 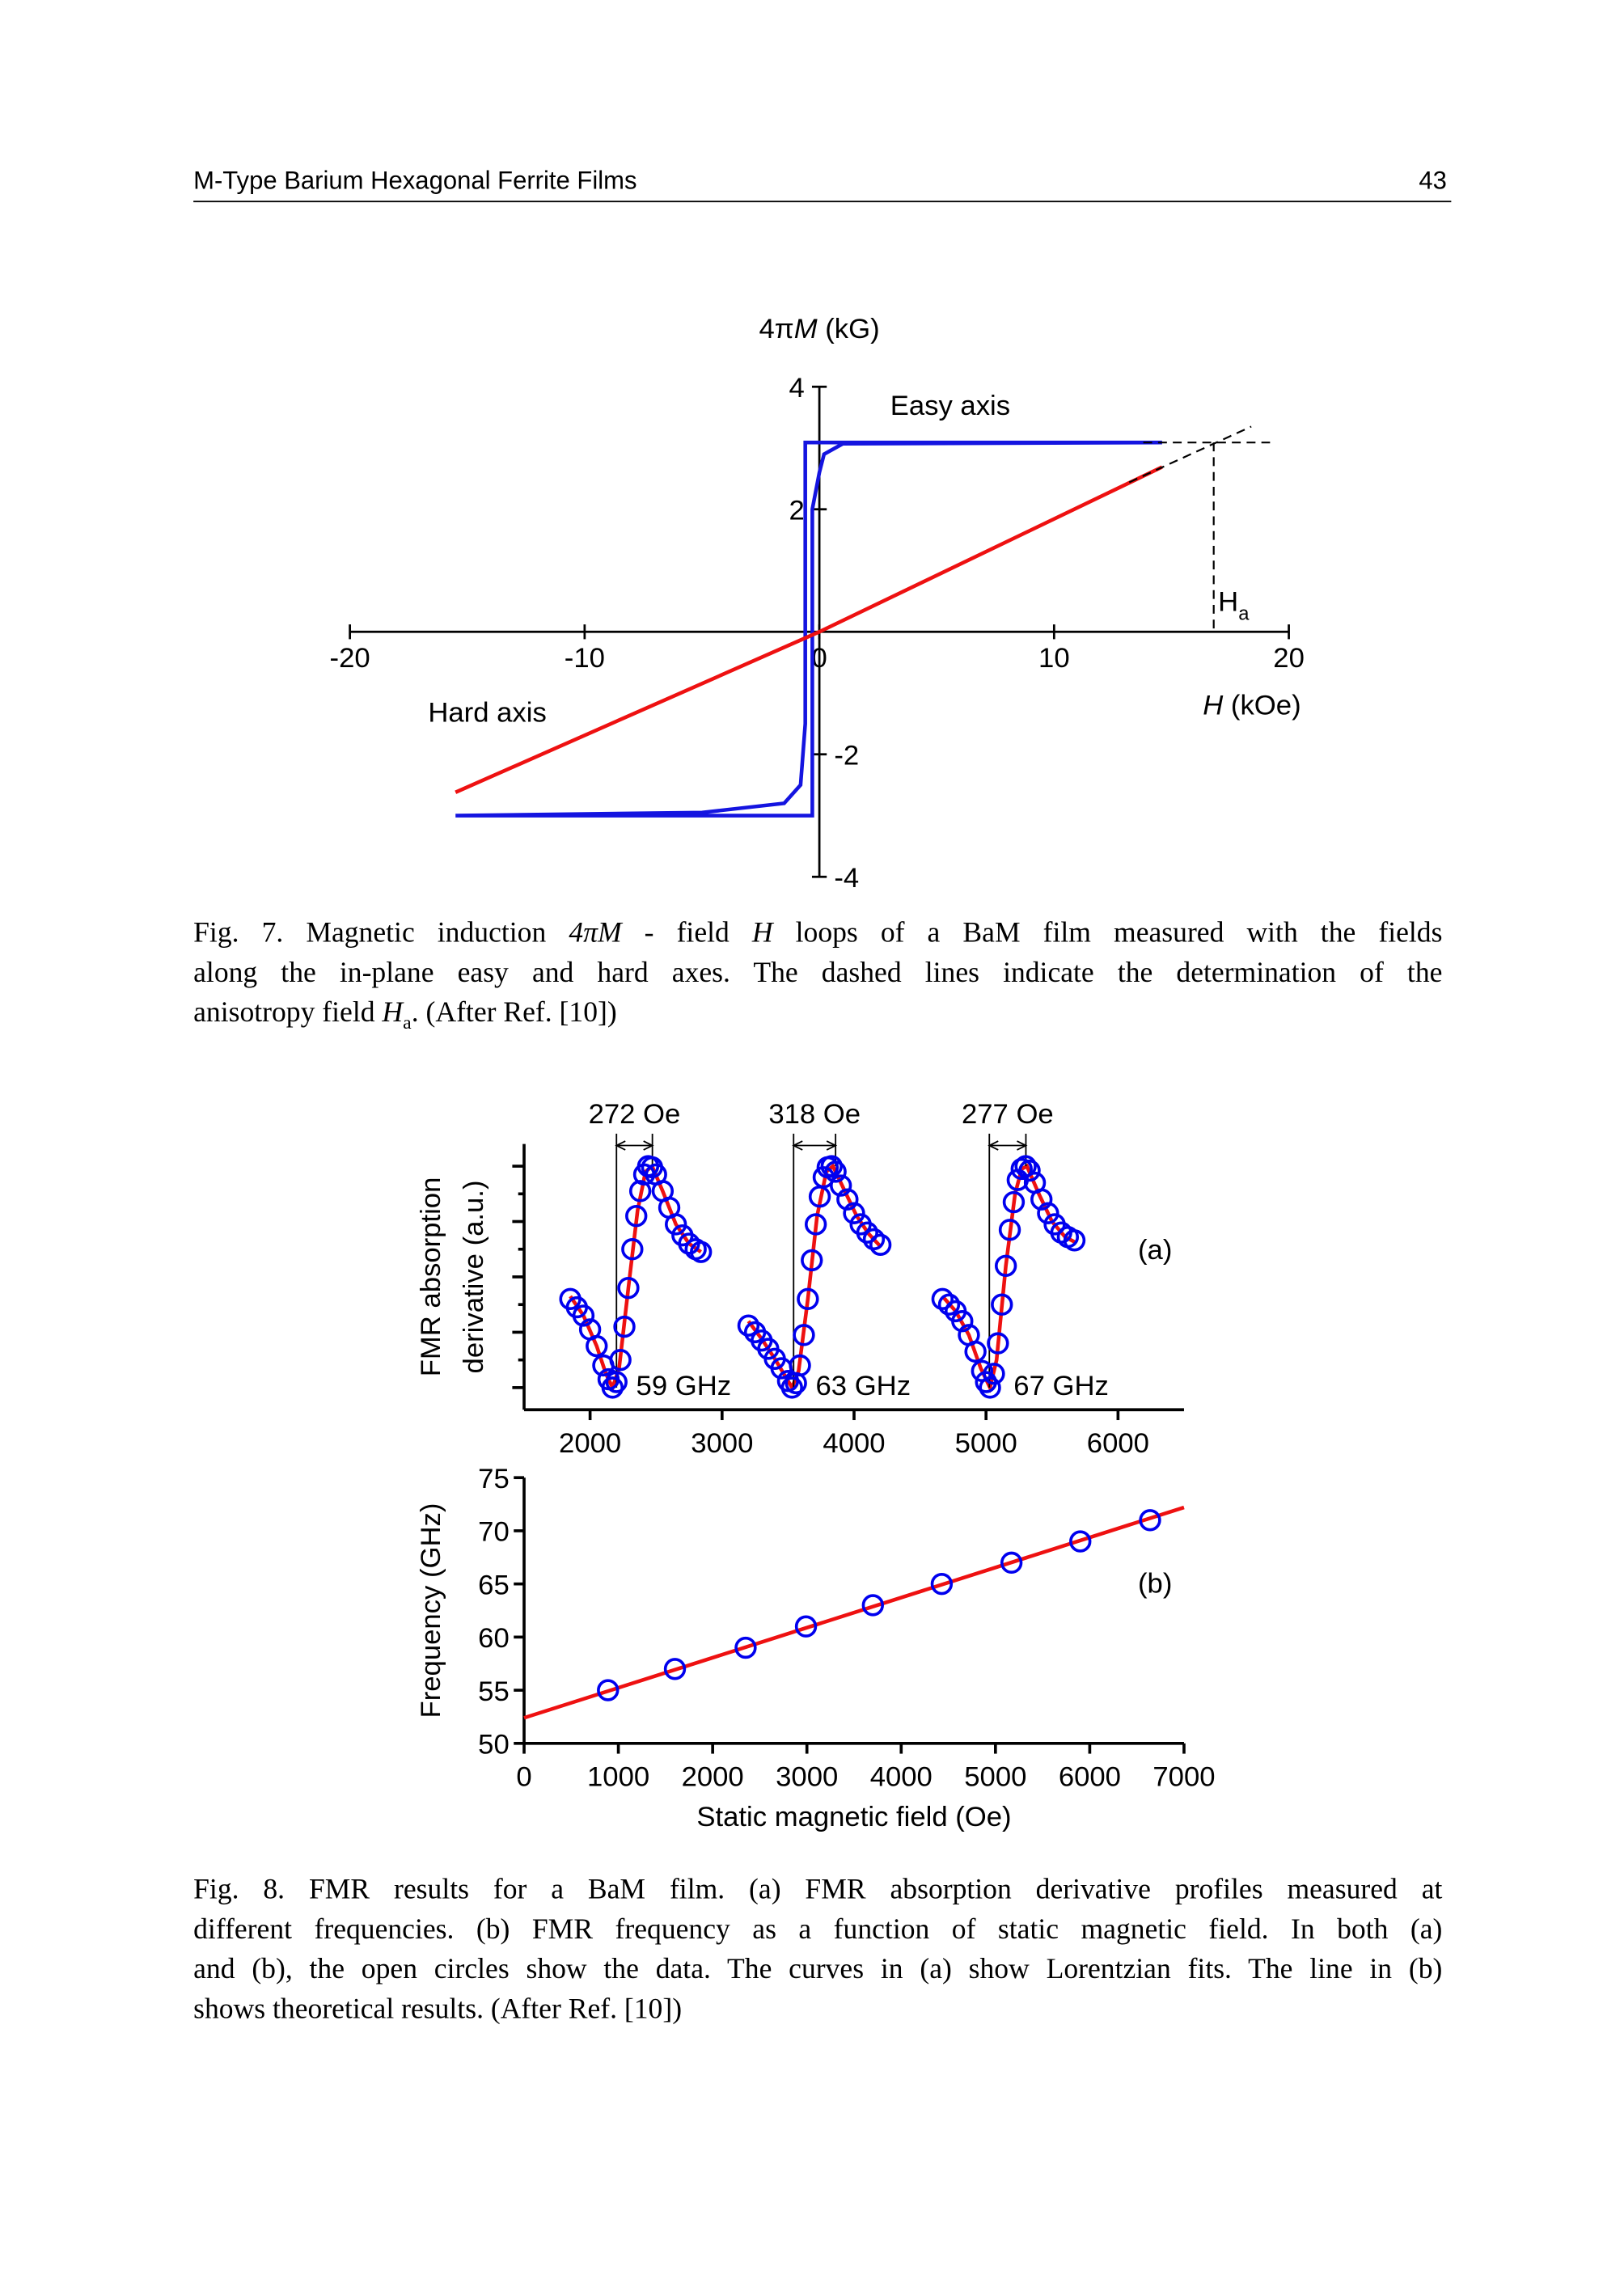 I want to click on caption-text: a, so click(x=407, y=1022).